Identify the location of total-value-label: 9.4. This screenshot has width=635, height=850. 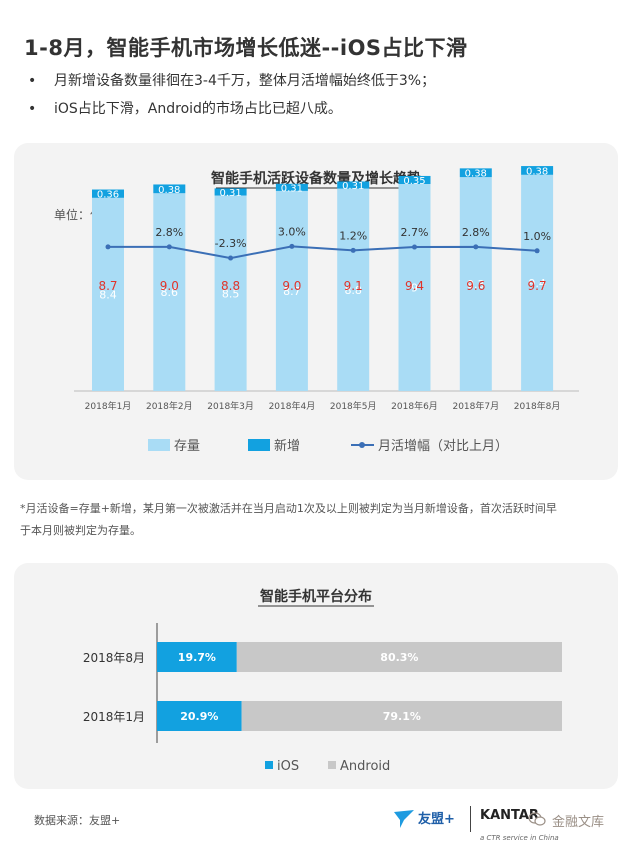
(414, 286).